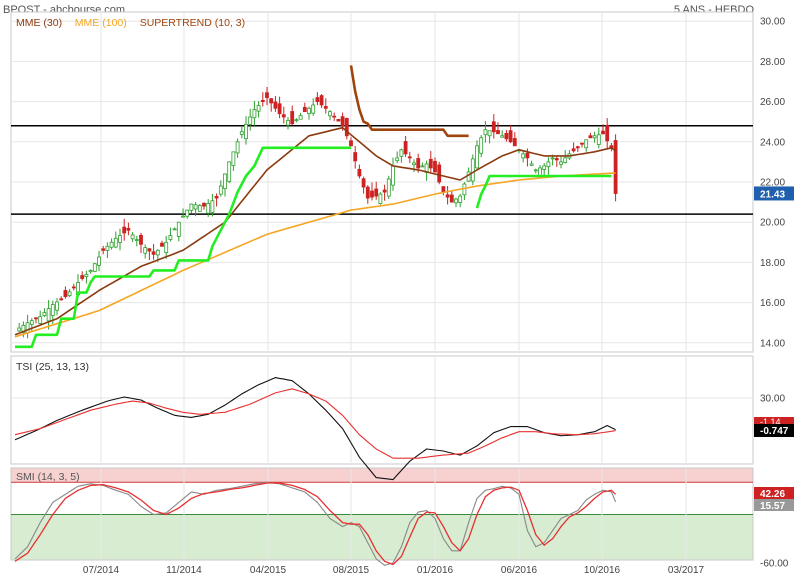 This screenshot has height=580, width=800. What do you see at coordinates (772, 223) in the screenshot?
I see `price-y-tick-label: 20.00` at bounding box center [772, 223].